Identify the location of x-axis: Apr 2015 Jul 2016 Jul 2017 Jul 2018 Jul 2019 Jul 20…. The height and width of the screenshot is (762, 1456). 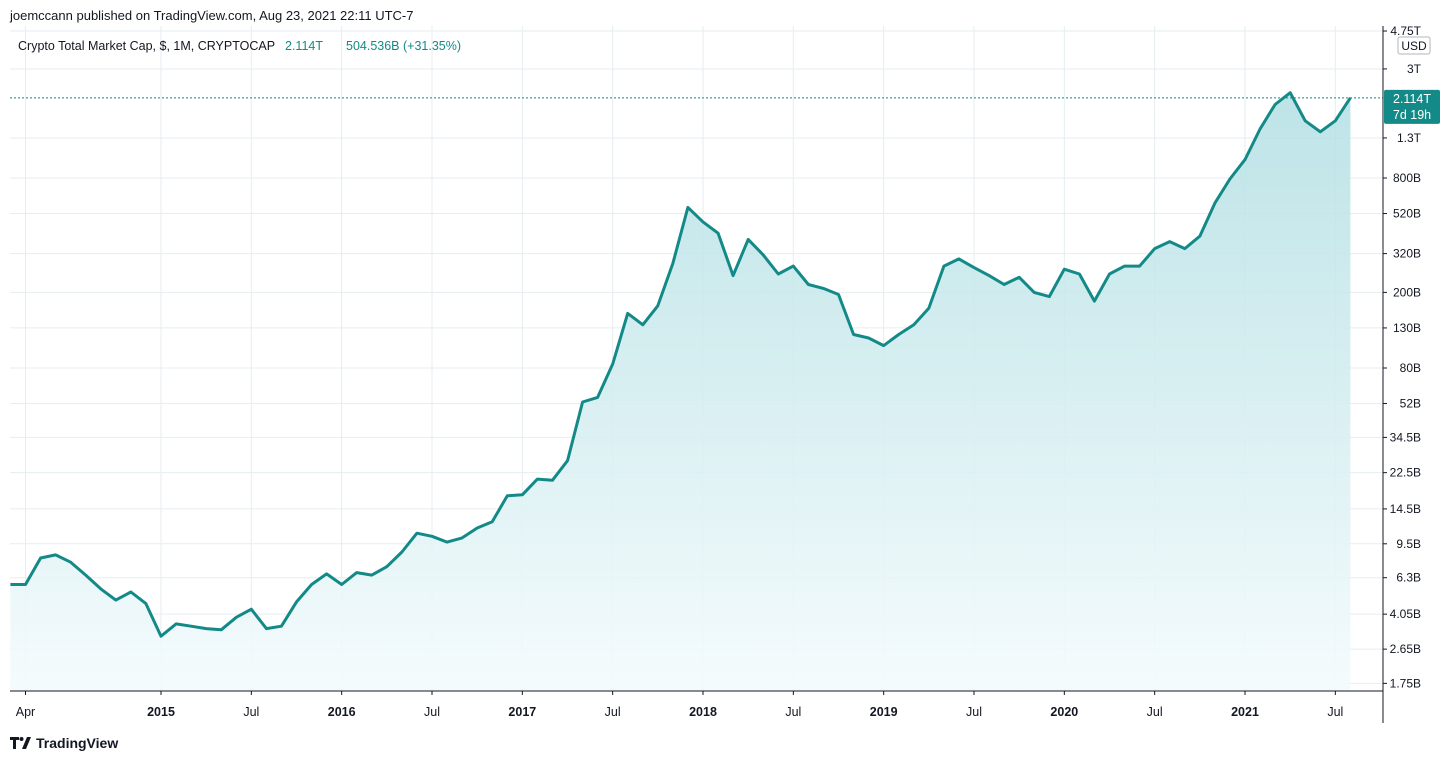
(680, 705).